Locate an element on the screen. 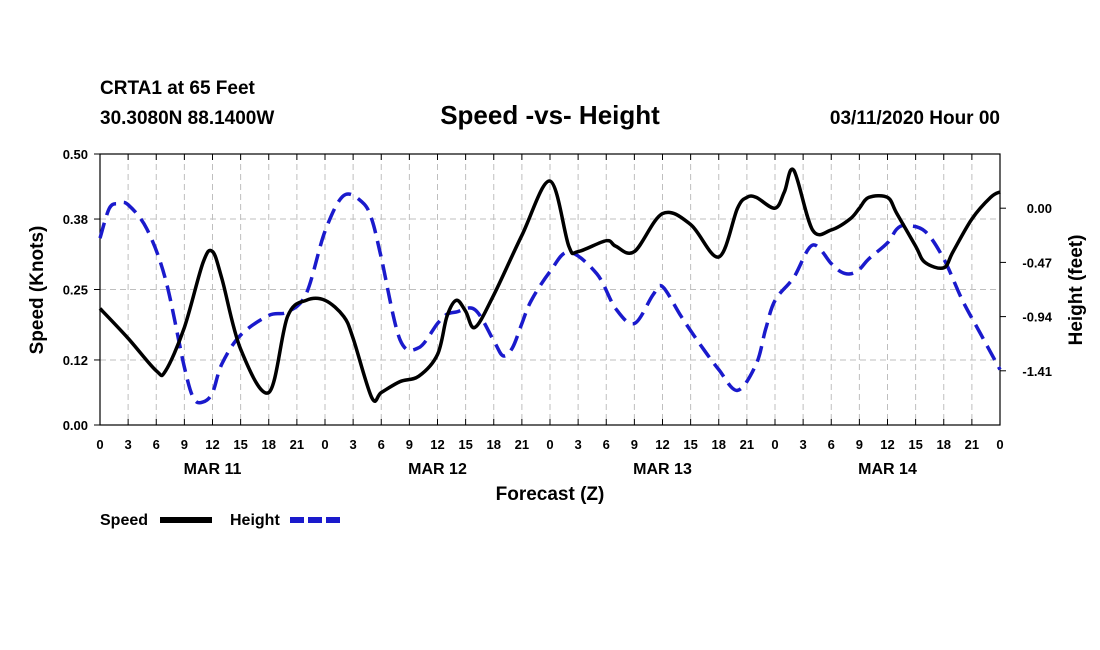  day-label: MAR 11 is located at coordinates (213, 469).